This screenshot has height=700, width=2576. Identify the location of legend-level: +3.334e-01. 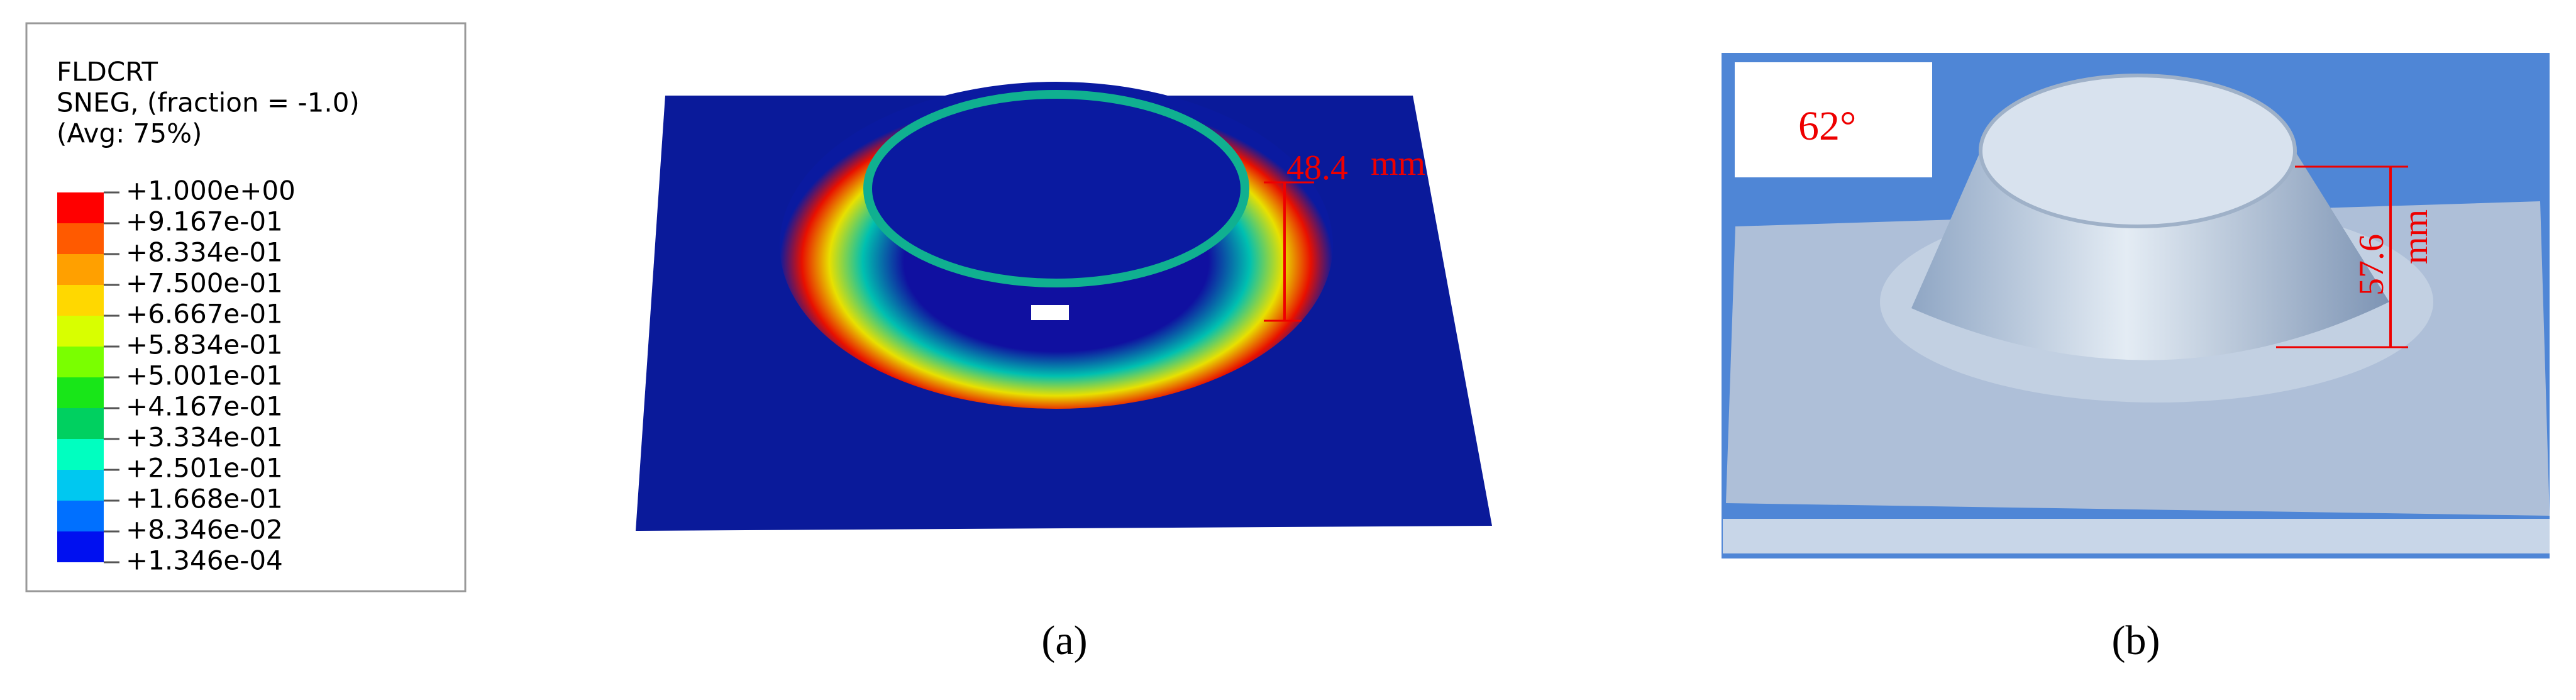
(204, 437).